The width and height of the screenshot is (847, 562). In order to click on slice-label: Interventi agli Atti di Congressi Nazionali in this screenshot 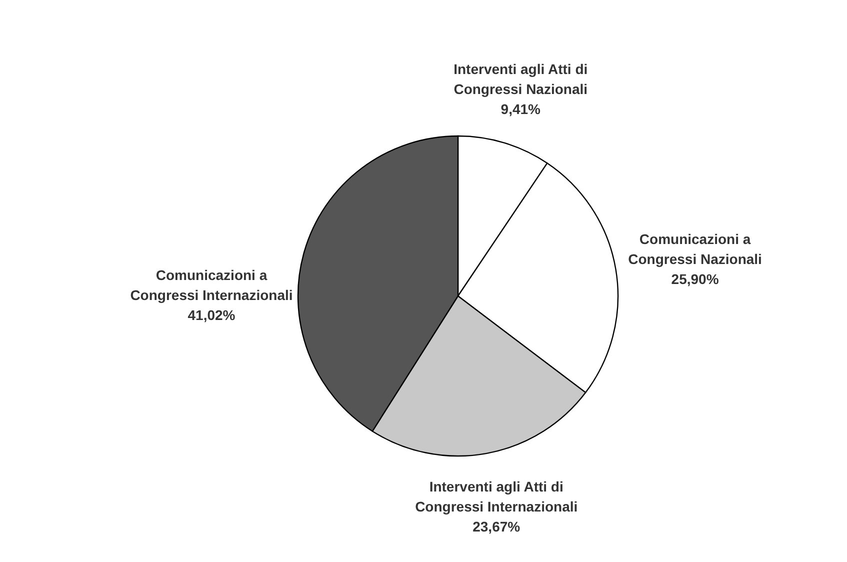, I will do `click(521, 79)`.